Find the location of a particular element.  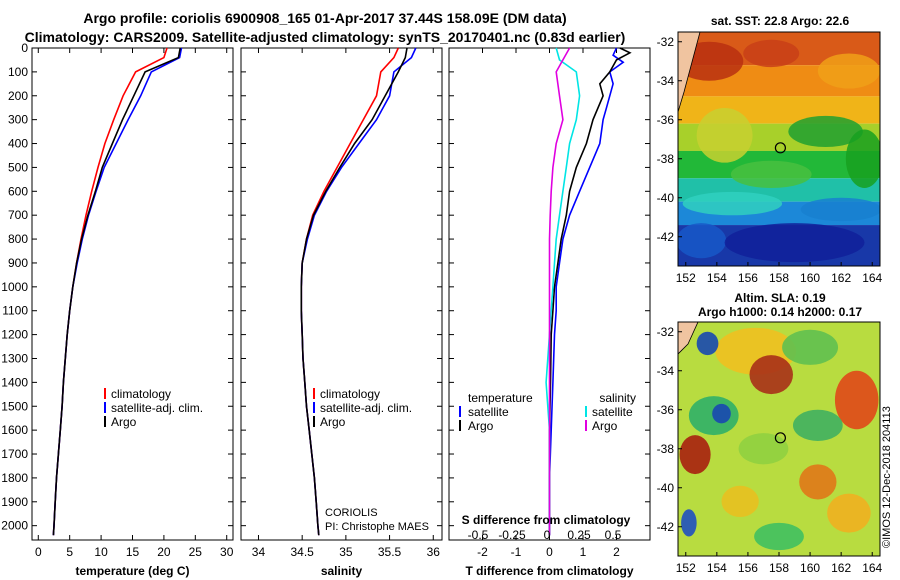

top-axis-tick-label: 0.5 is located at coordinates (613, 535).